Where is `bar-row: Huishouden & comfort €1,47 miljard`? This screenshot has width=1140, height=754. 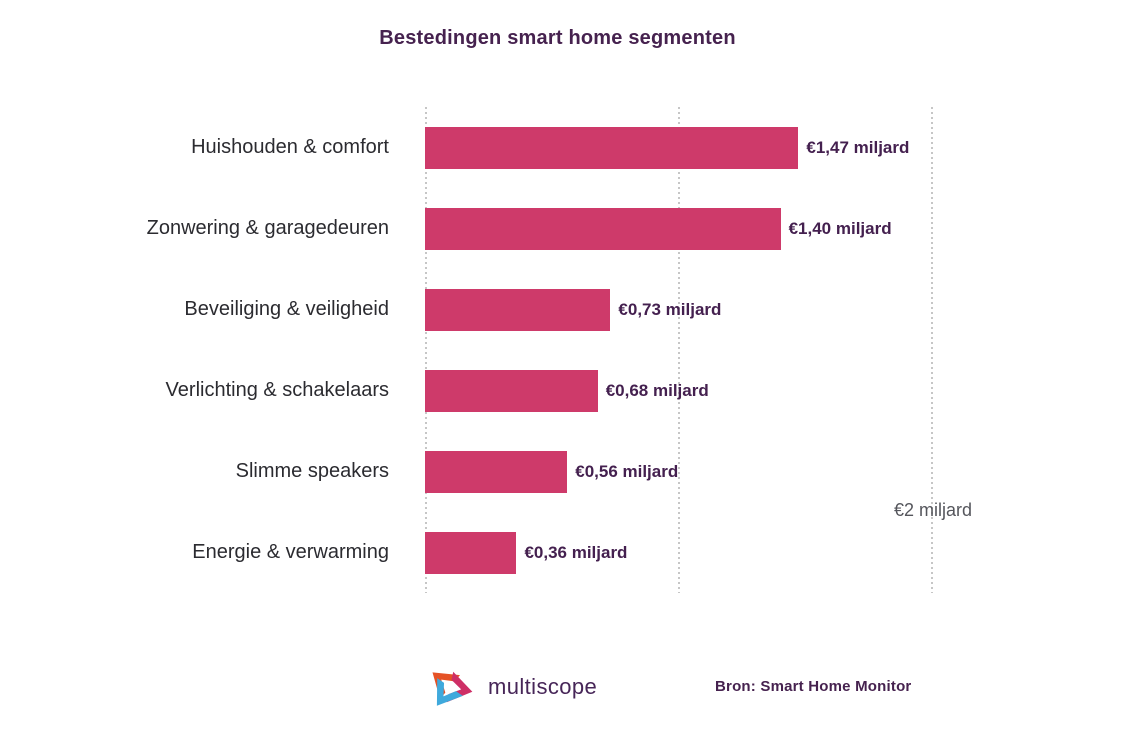 bar-row: Huishouden & comfort €1,47 miljard is located at coordinates (466, 147).